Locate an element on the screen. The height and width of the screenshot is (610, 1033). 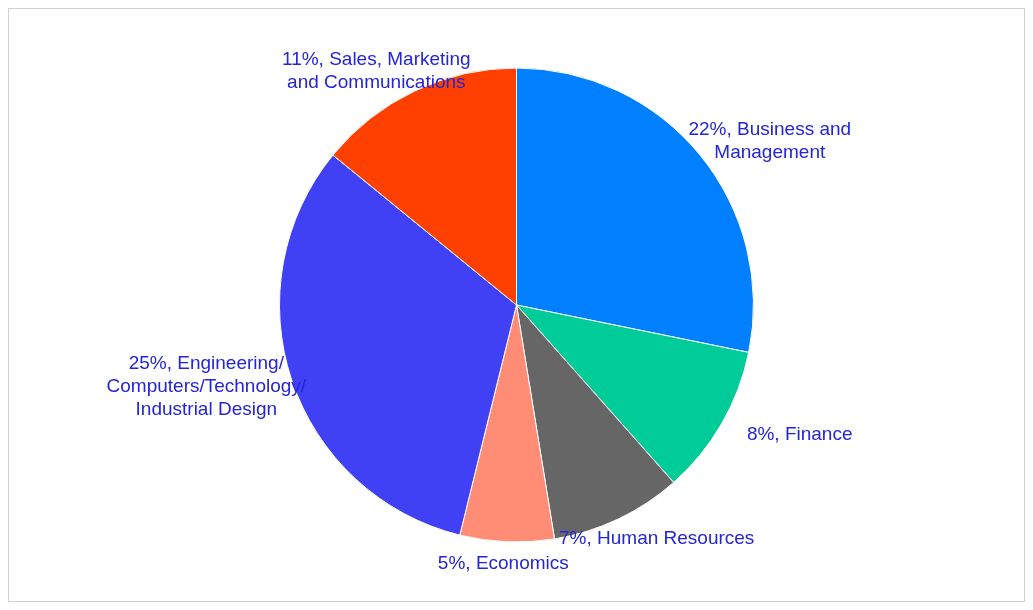
slice-label: 5%, Economics is located at coordinates (503, 563).